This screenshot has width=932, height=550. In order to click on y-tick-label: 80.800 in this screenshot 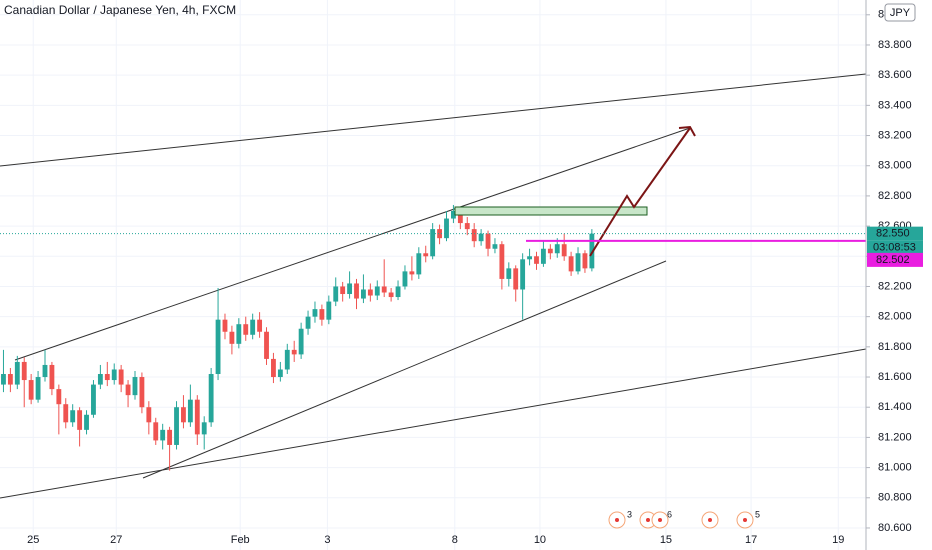, I will do `click(895, 498)`.